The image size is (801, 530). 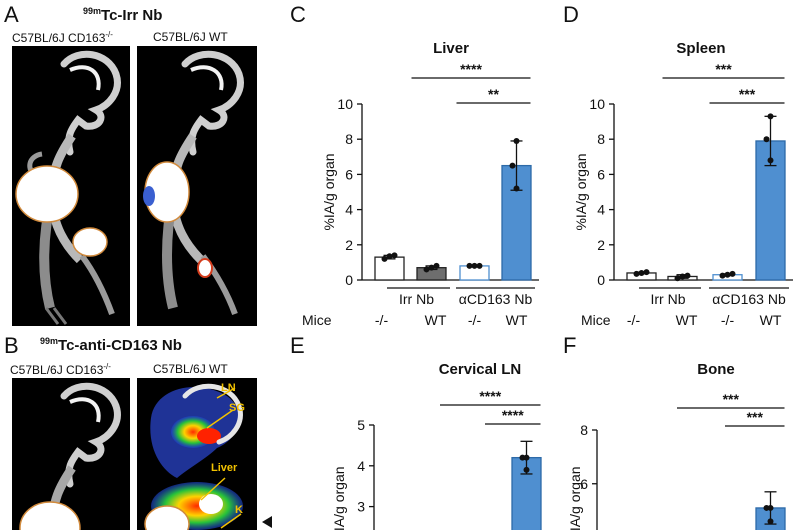 What do you see at coordinates (716, 369) in the screenshot?
I see `chart-title: Bone` at bounding box center [716, 369].